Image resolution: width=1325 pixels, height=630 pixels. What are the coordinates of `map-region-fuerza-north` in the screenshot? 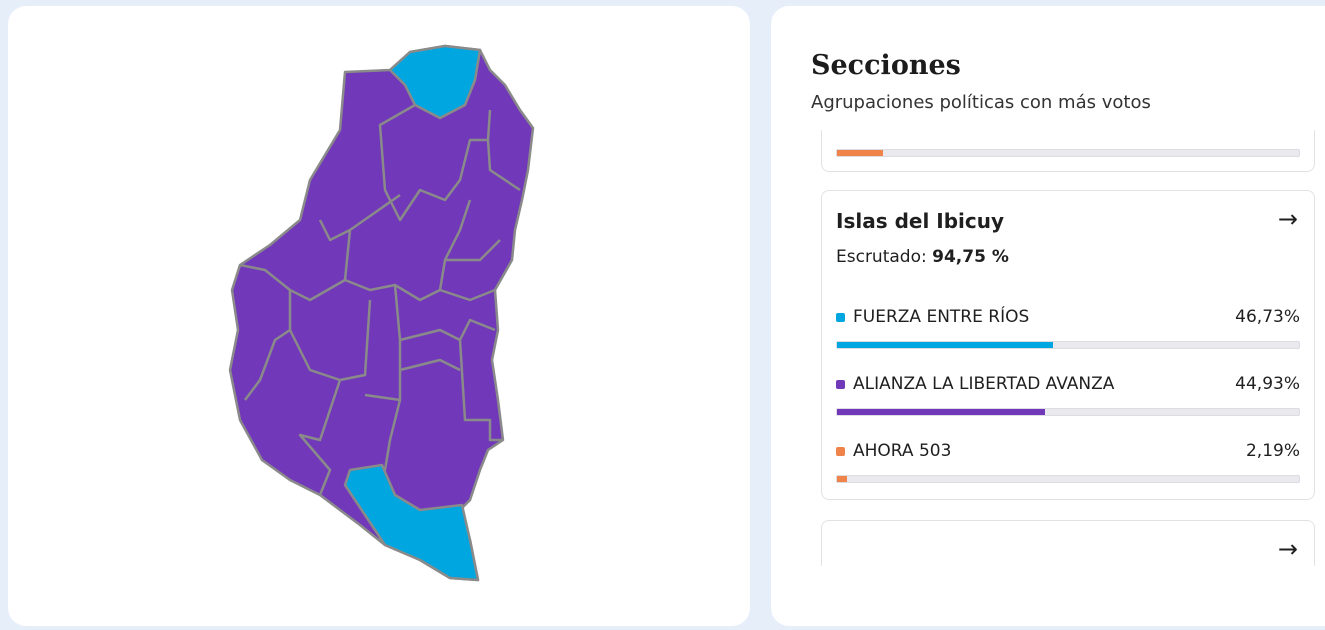 It's located at (435, 82).